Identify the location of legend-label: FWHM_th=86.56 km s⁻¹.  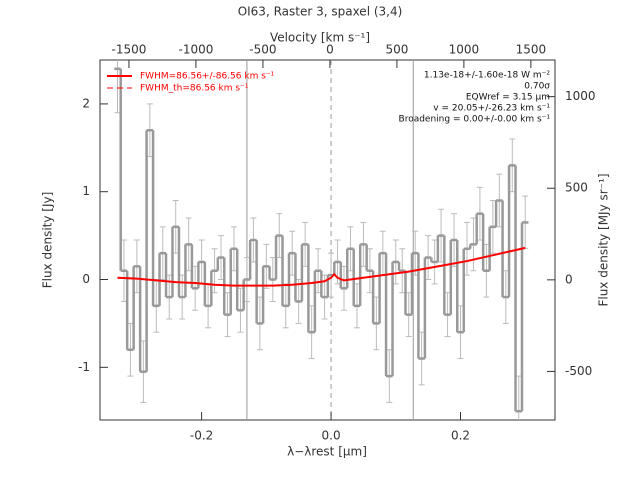
(194, 89).